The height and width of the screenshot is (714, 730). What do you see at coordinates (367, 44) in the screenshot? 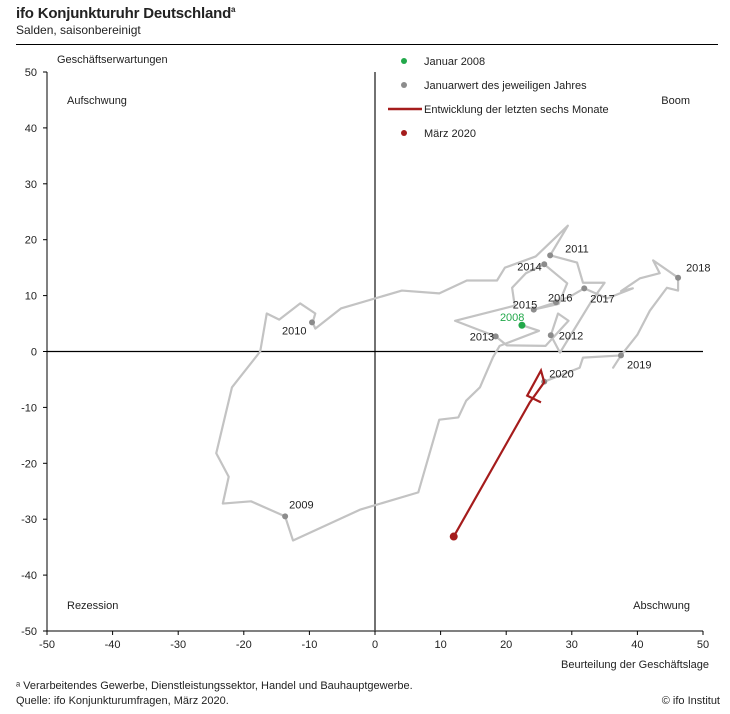
I see `header-divider` at bounding box center [367, 44].